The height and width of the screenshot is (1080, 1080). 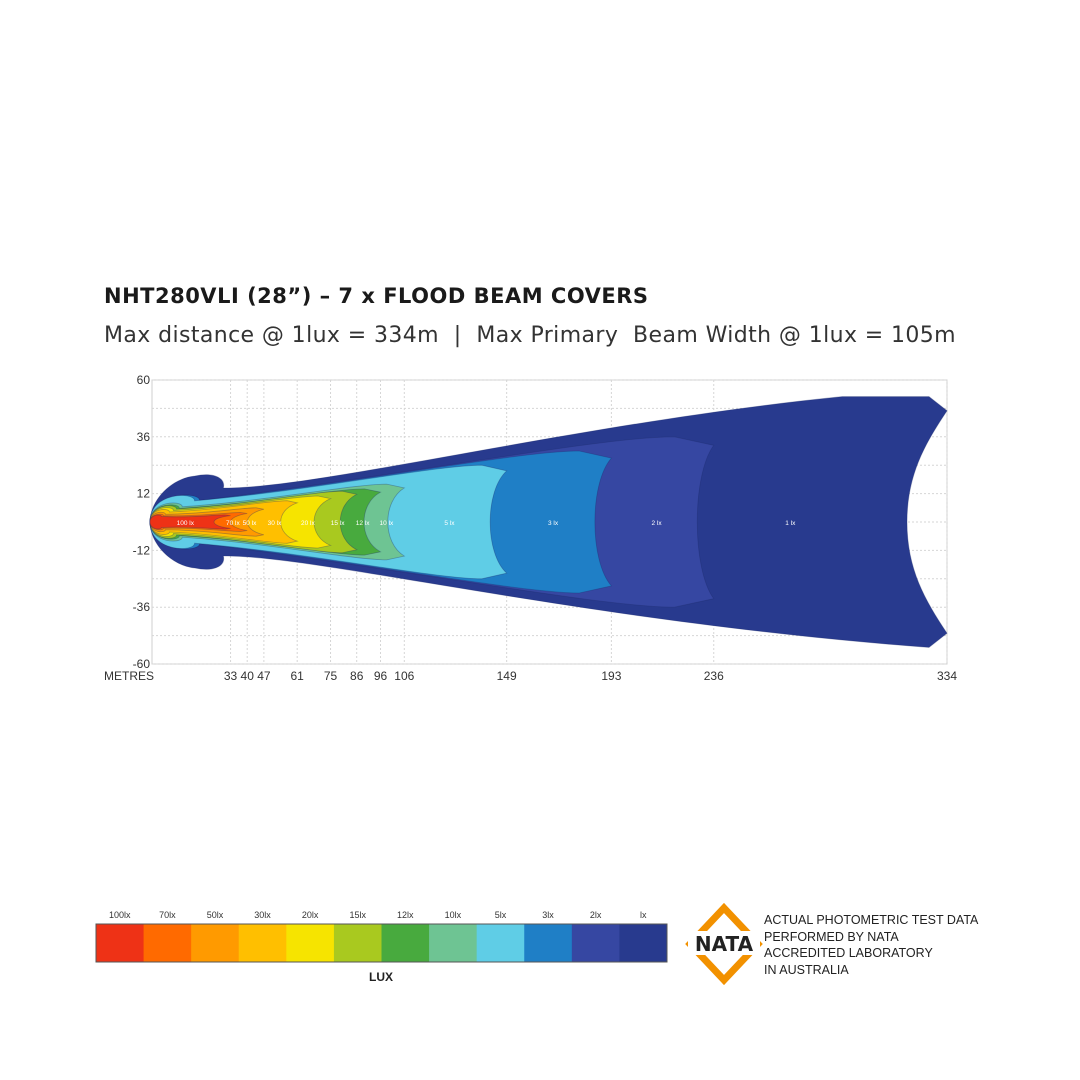 What do you see at coordinates (405, 915) in the screenshot?
I see `legend-label: 12lx` at bounding box center [405, 915].